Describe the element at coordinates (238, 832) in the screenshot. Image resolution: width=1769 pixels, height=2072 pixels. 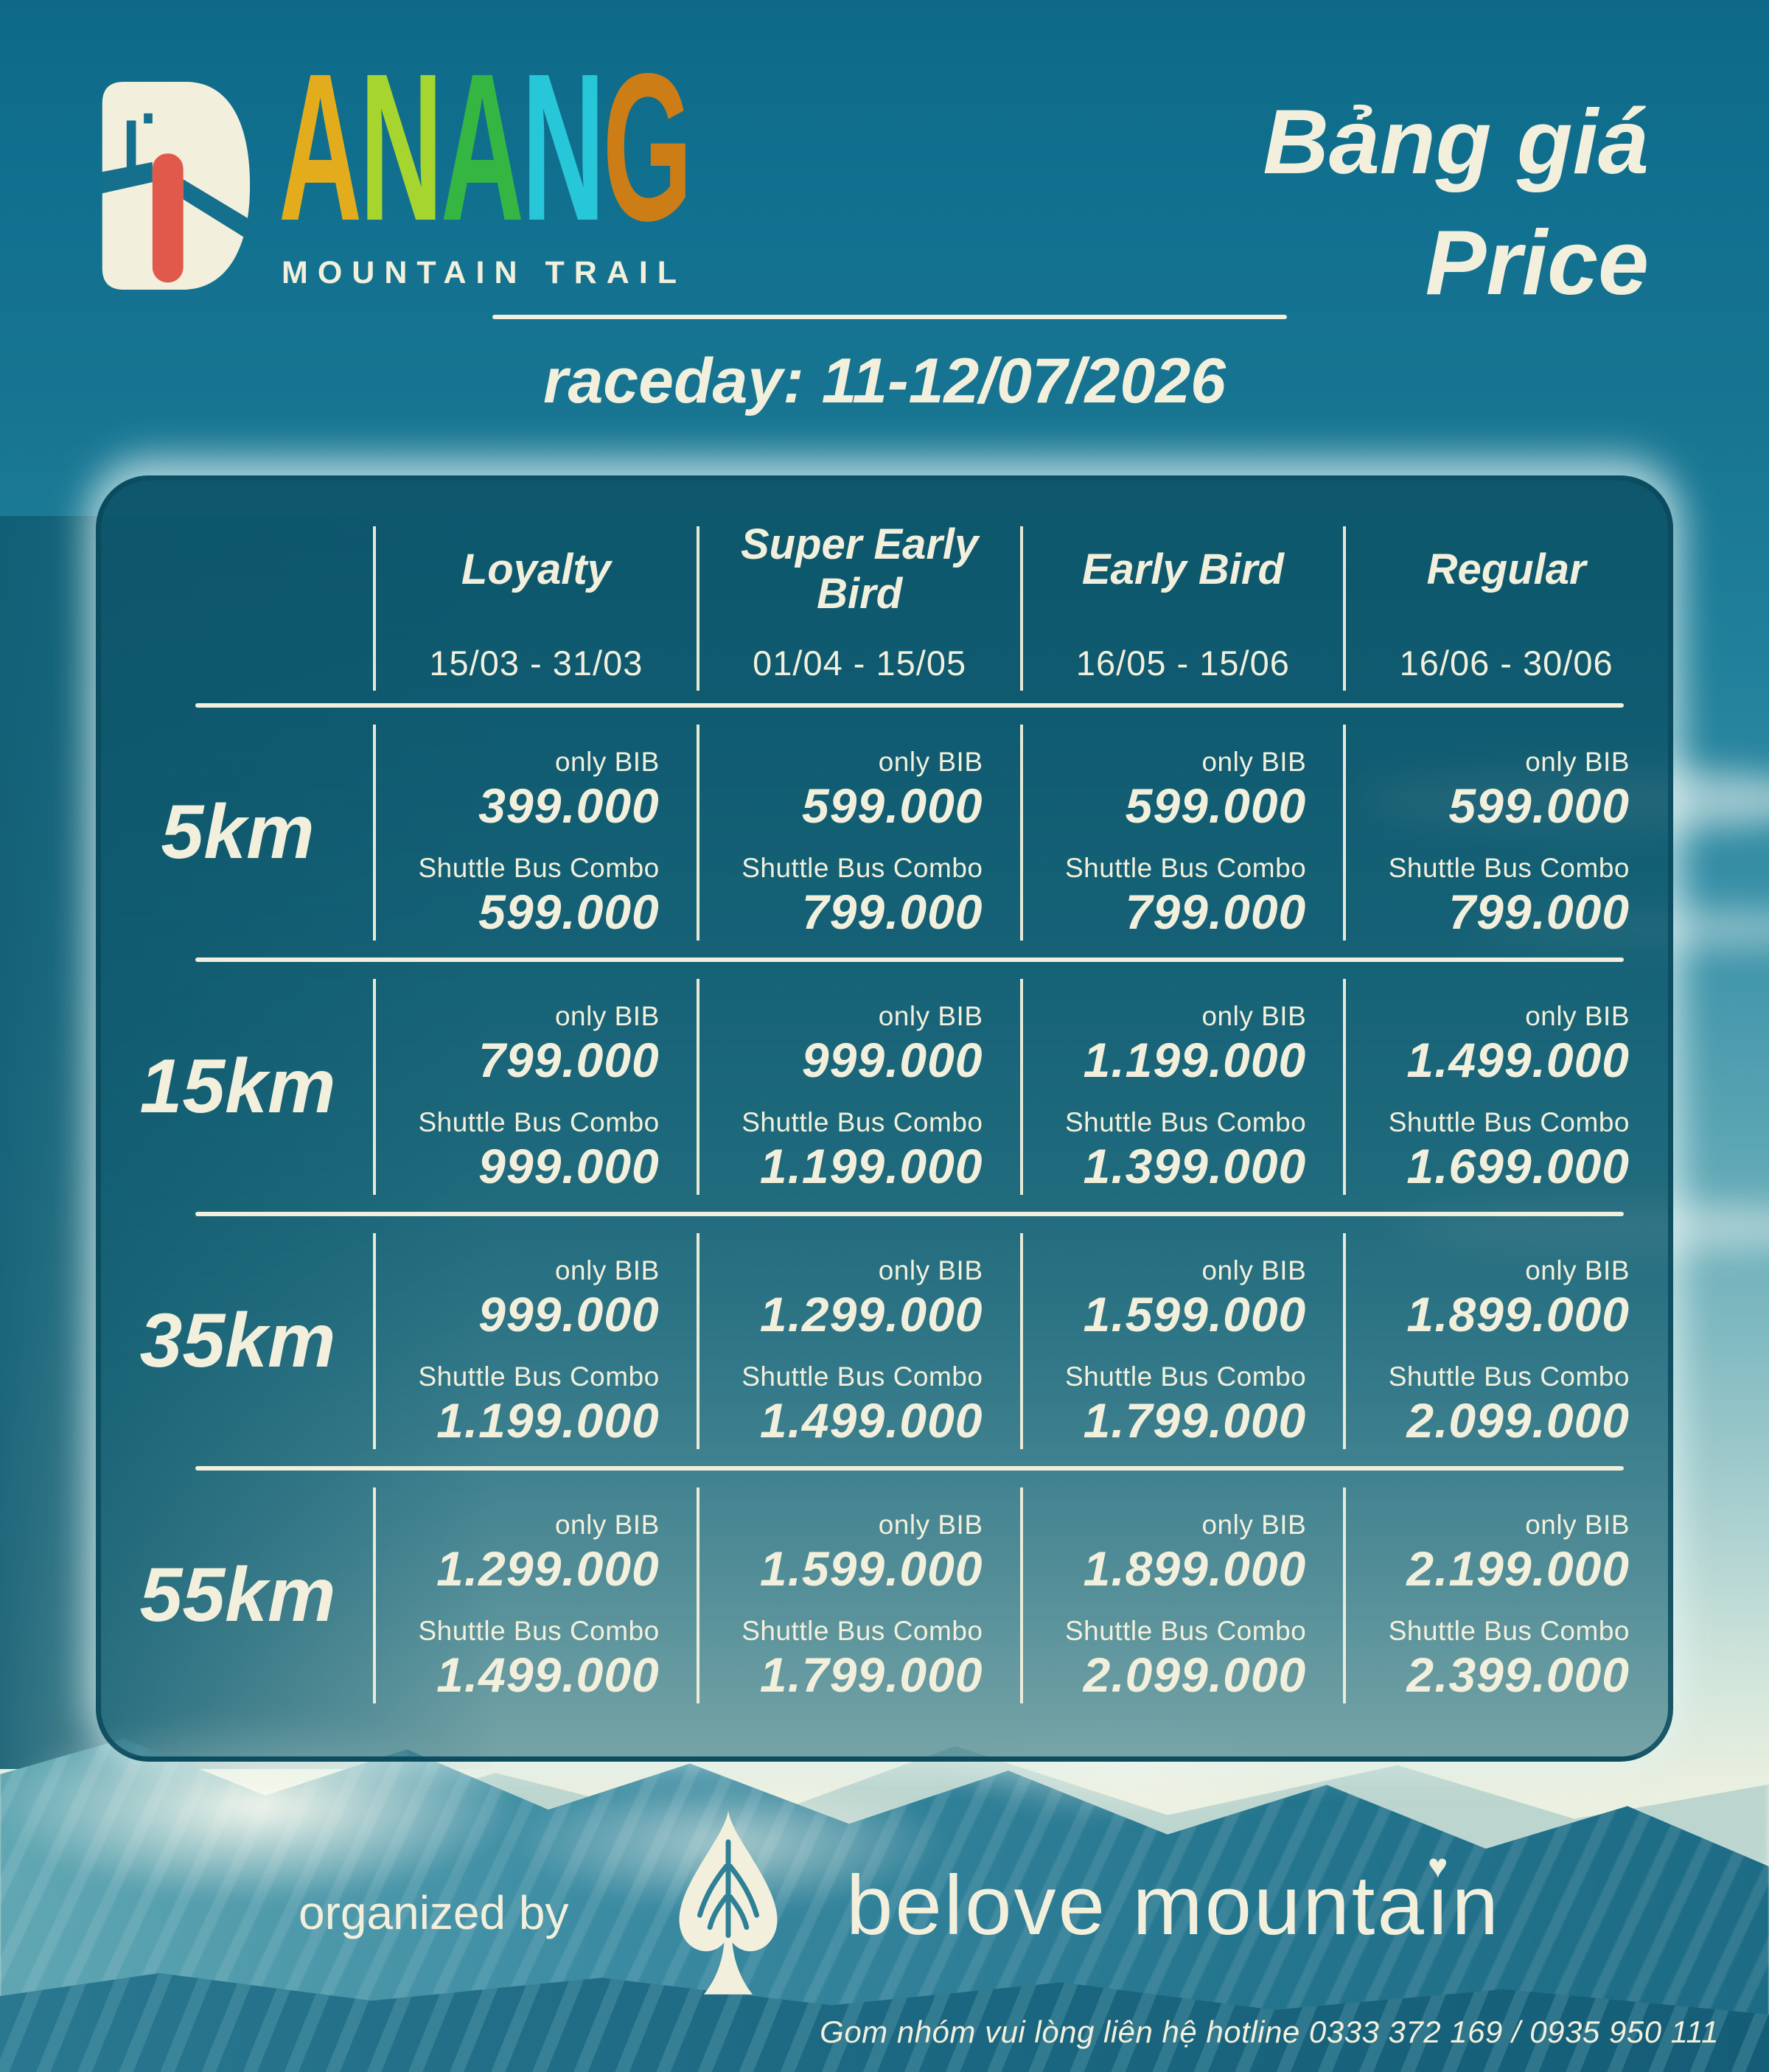
I see `distance-label: 5km` at that location.